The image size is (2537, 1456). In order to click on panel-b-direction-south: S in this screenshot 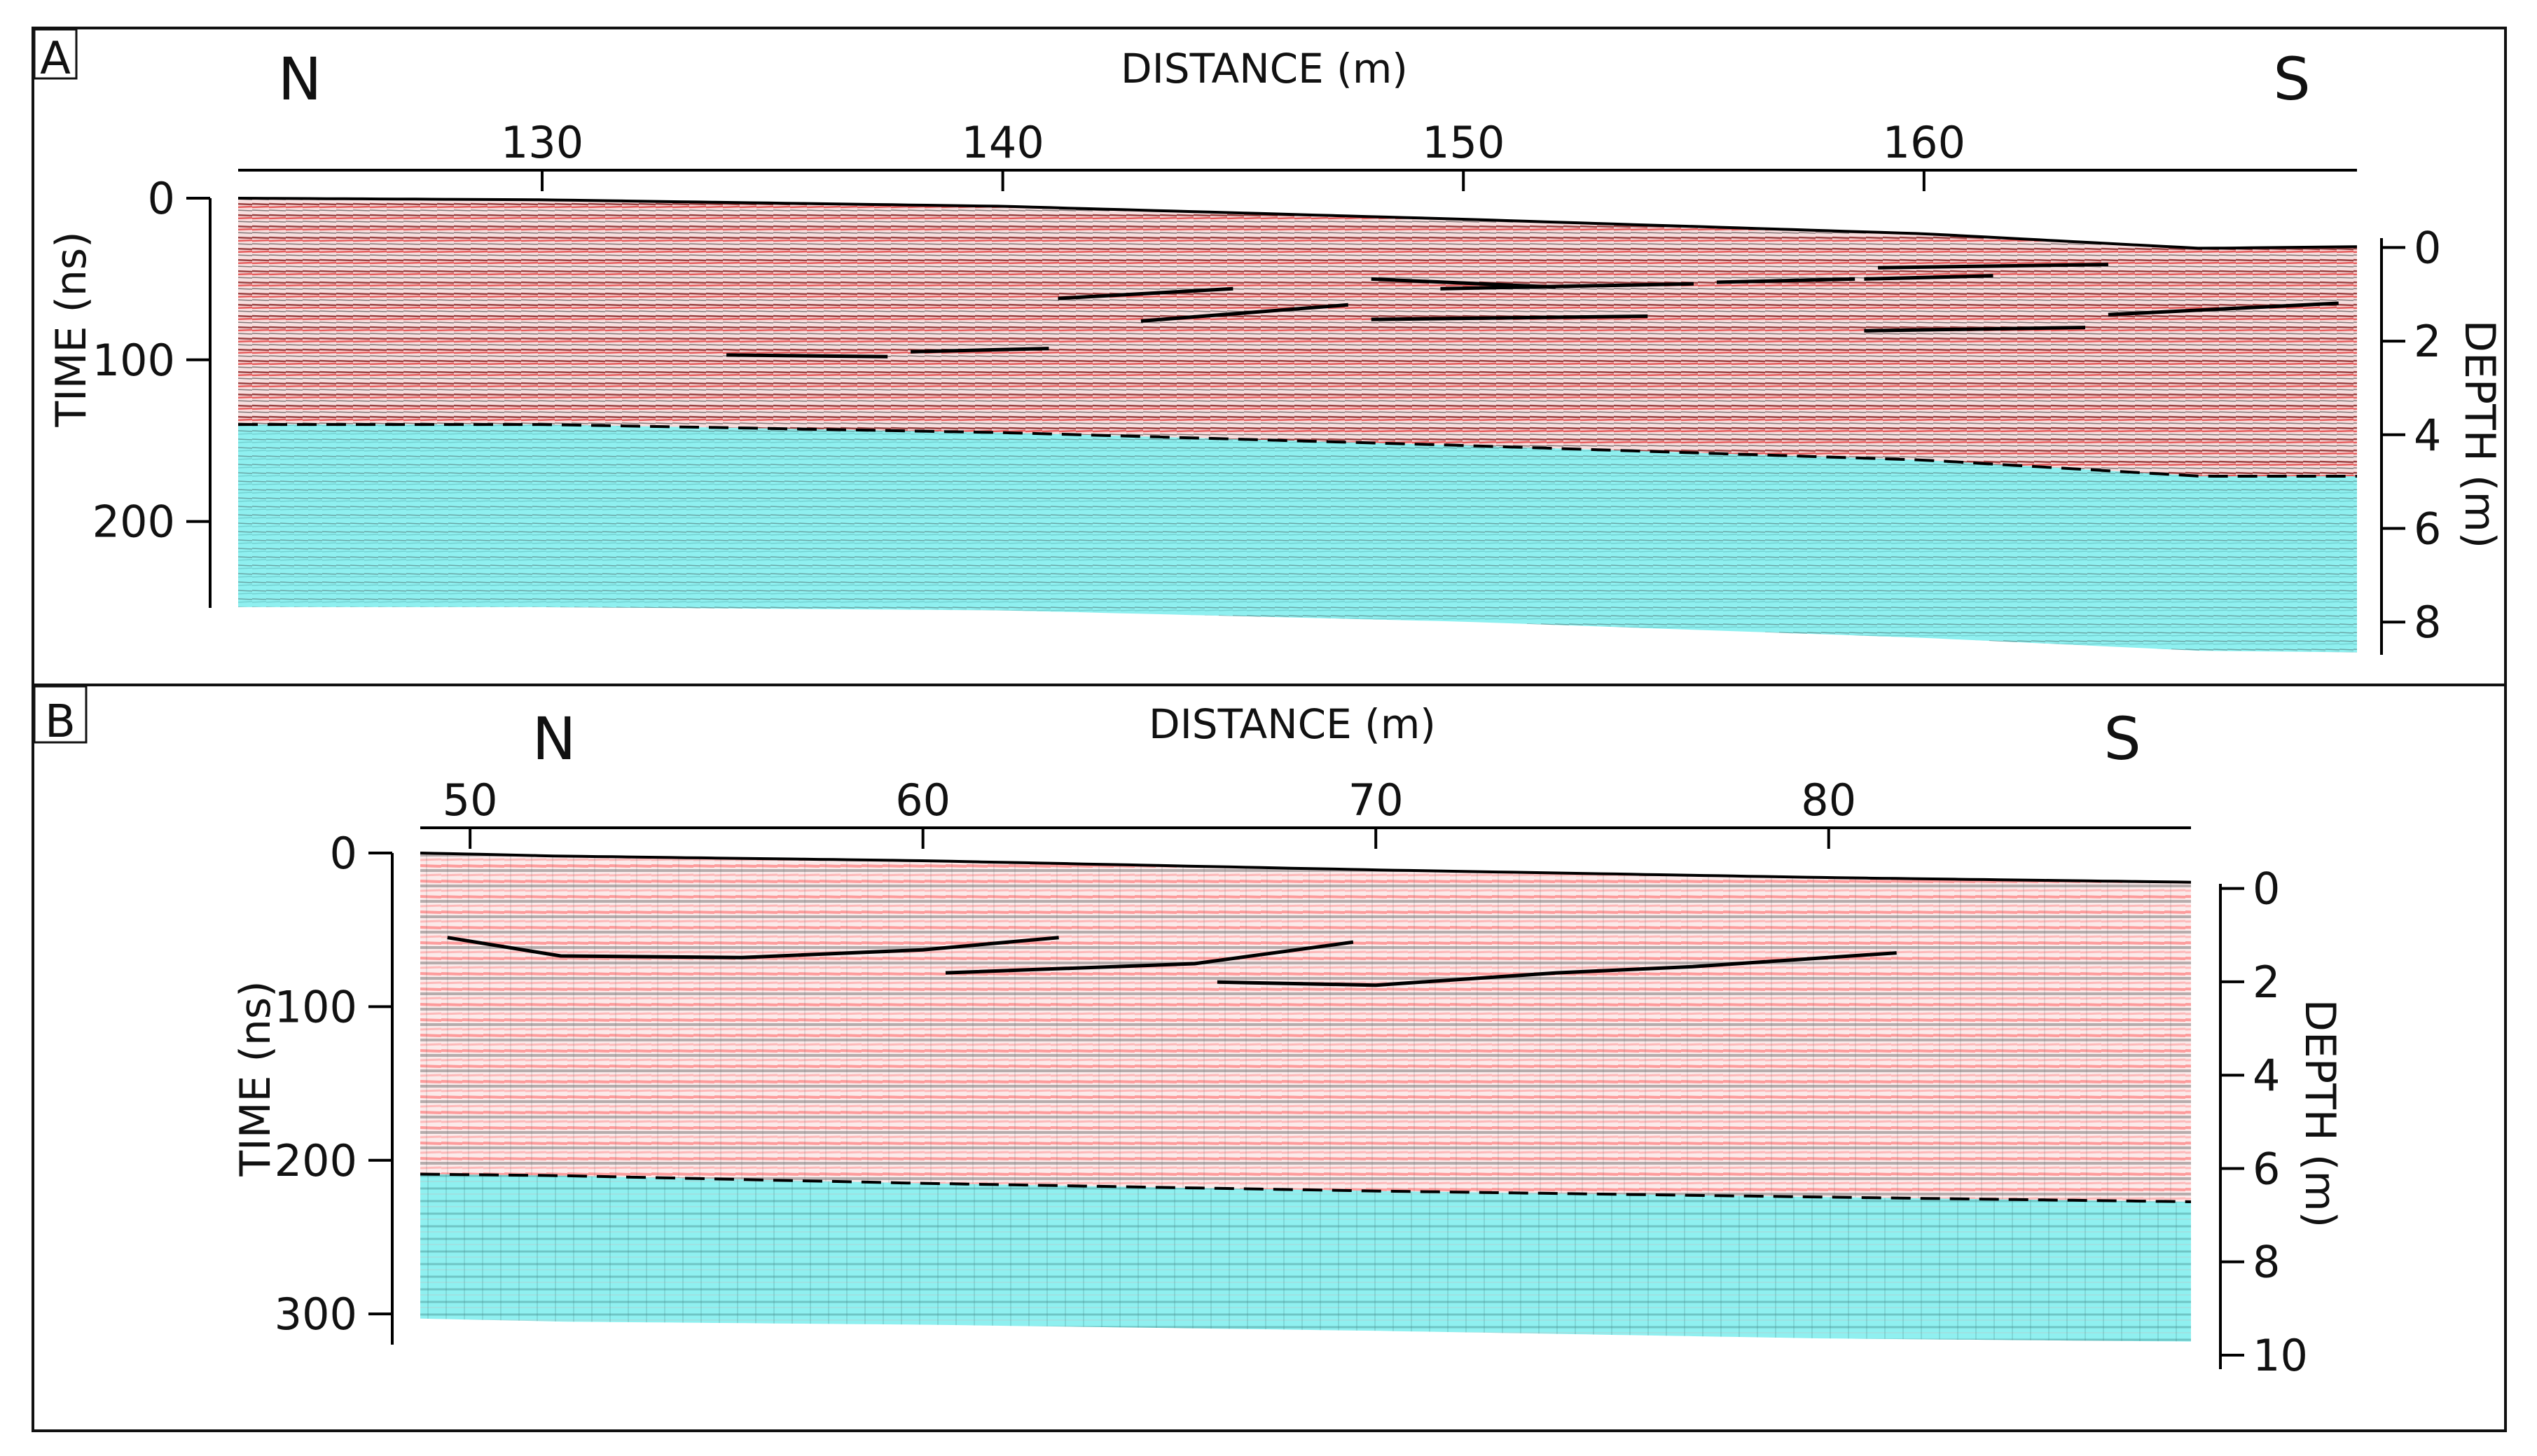, I will do `click(2122, 739)`.